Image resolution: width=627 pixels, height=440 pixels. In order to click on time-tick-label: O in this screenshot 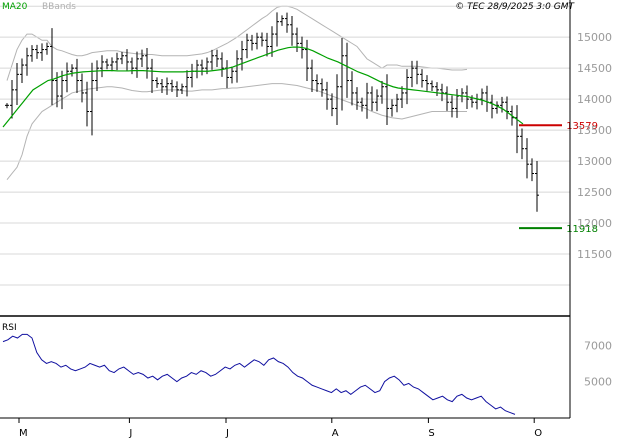, I will do `click(538, 433)`.